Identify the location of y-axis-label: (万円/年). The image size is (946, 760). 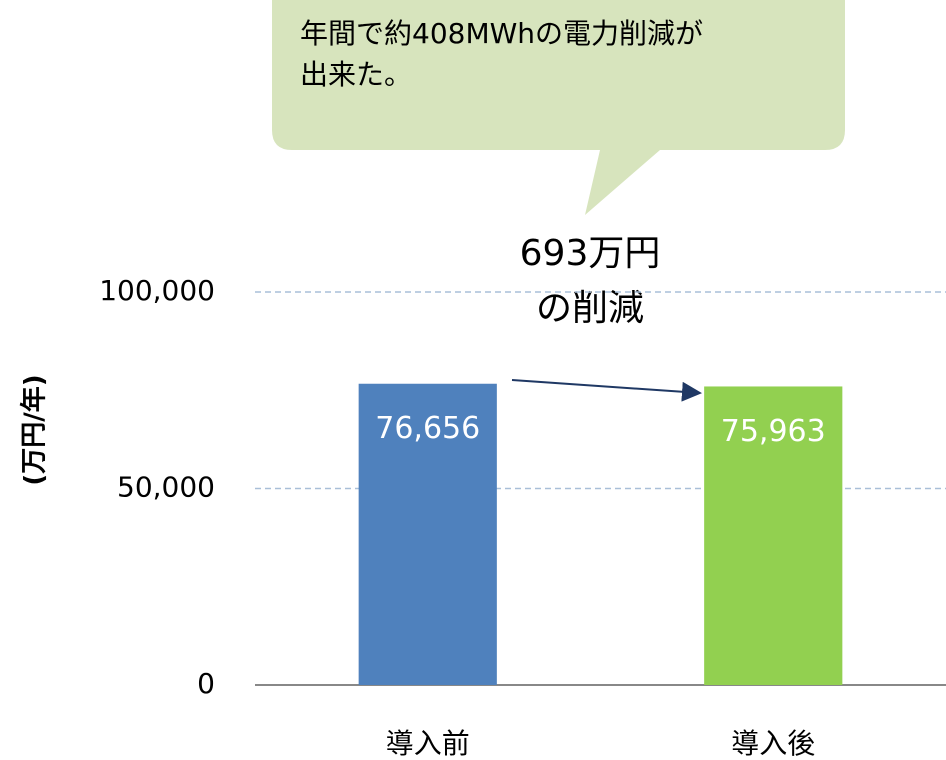
(34, 429).